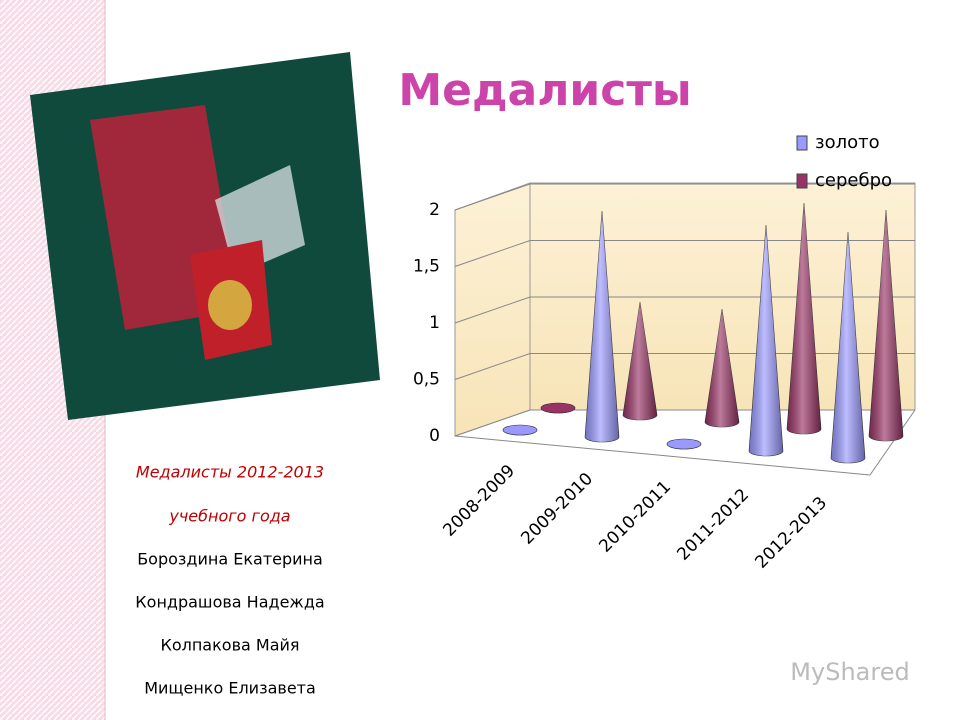  I want to click on x-tick-label: 2010-2011, so click(635, 517).